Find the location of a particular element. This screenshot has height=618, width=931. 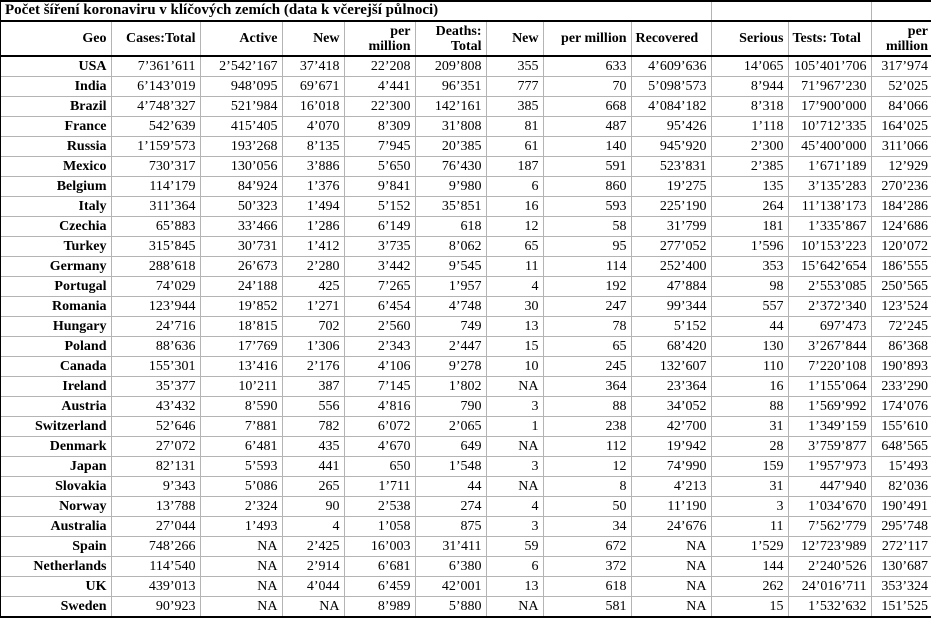

value-cell: 439’013 is located at coordinates (155, 586).